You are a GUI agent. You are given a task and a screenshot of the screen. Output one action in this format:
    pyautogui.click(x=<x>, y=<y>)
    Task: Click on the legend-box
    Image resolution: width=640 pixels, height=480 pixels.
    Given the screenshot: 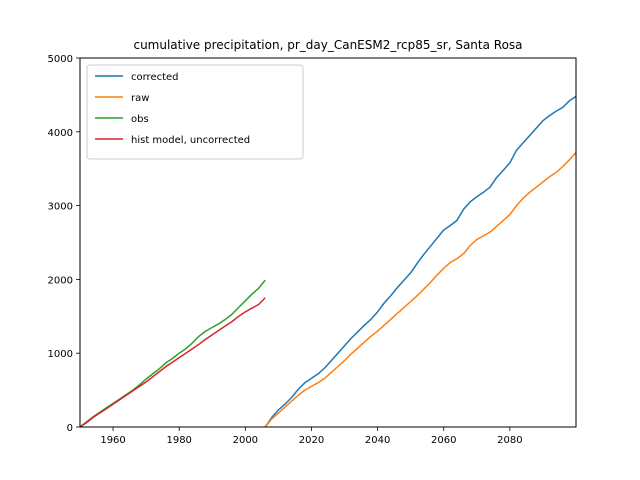 What is the action you would take?
    pyautogui.click(x=195, y=112)
    